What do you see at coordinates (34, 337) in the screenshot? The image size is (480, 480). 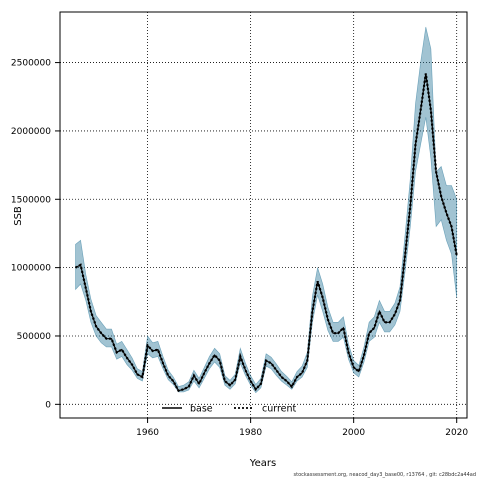 I see `y-tick-label: 500000` at bounding box center [34, 337].